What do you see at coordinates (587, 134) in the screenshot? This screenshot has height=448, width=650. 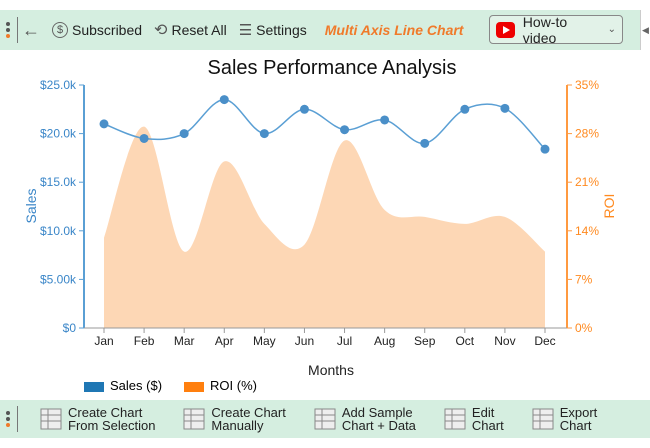 I see `y2-tick-label: 28%` at bounding box center [587, 134].